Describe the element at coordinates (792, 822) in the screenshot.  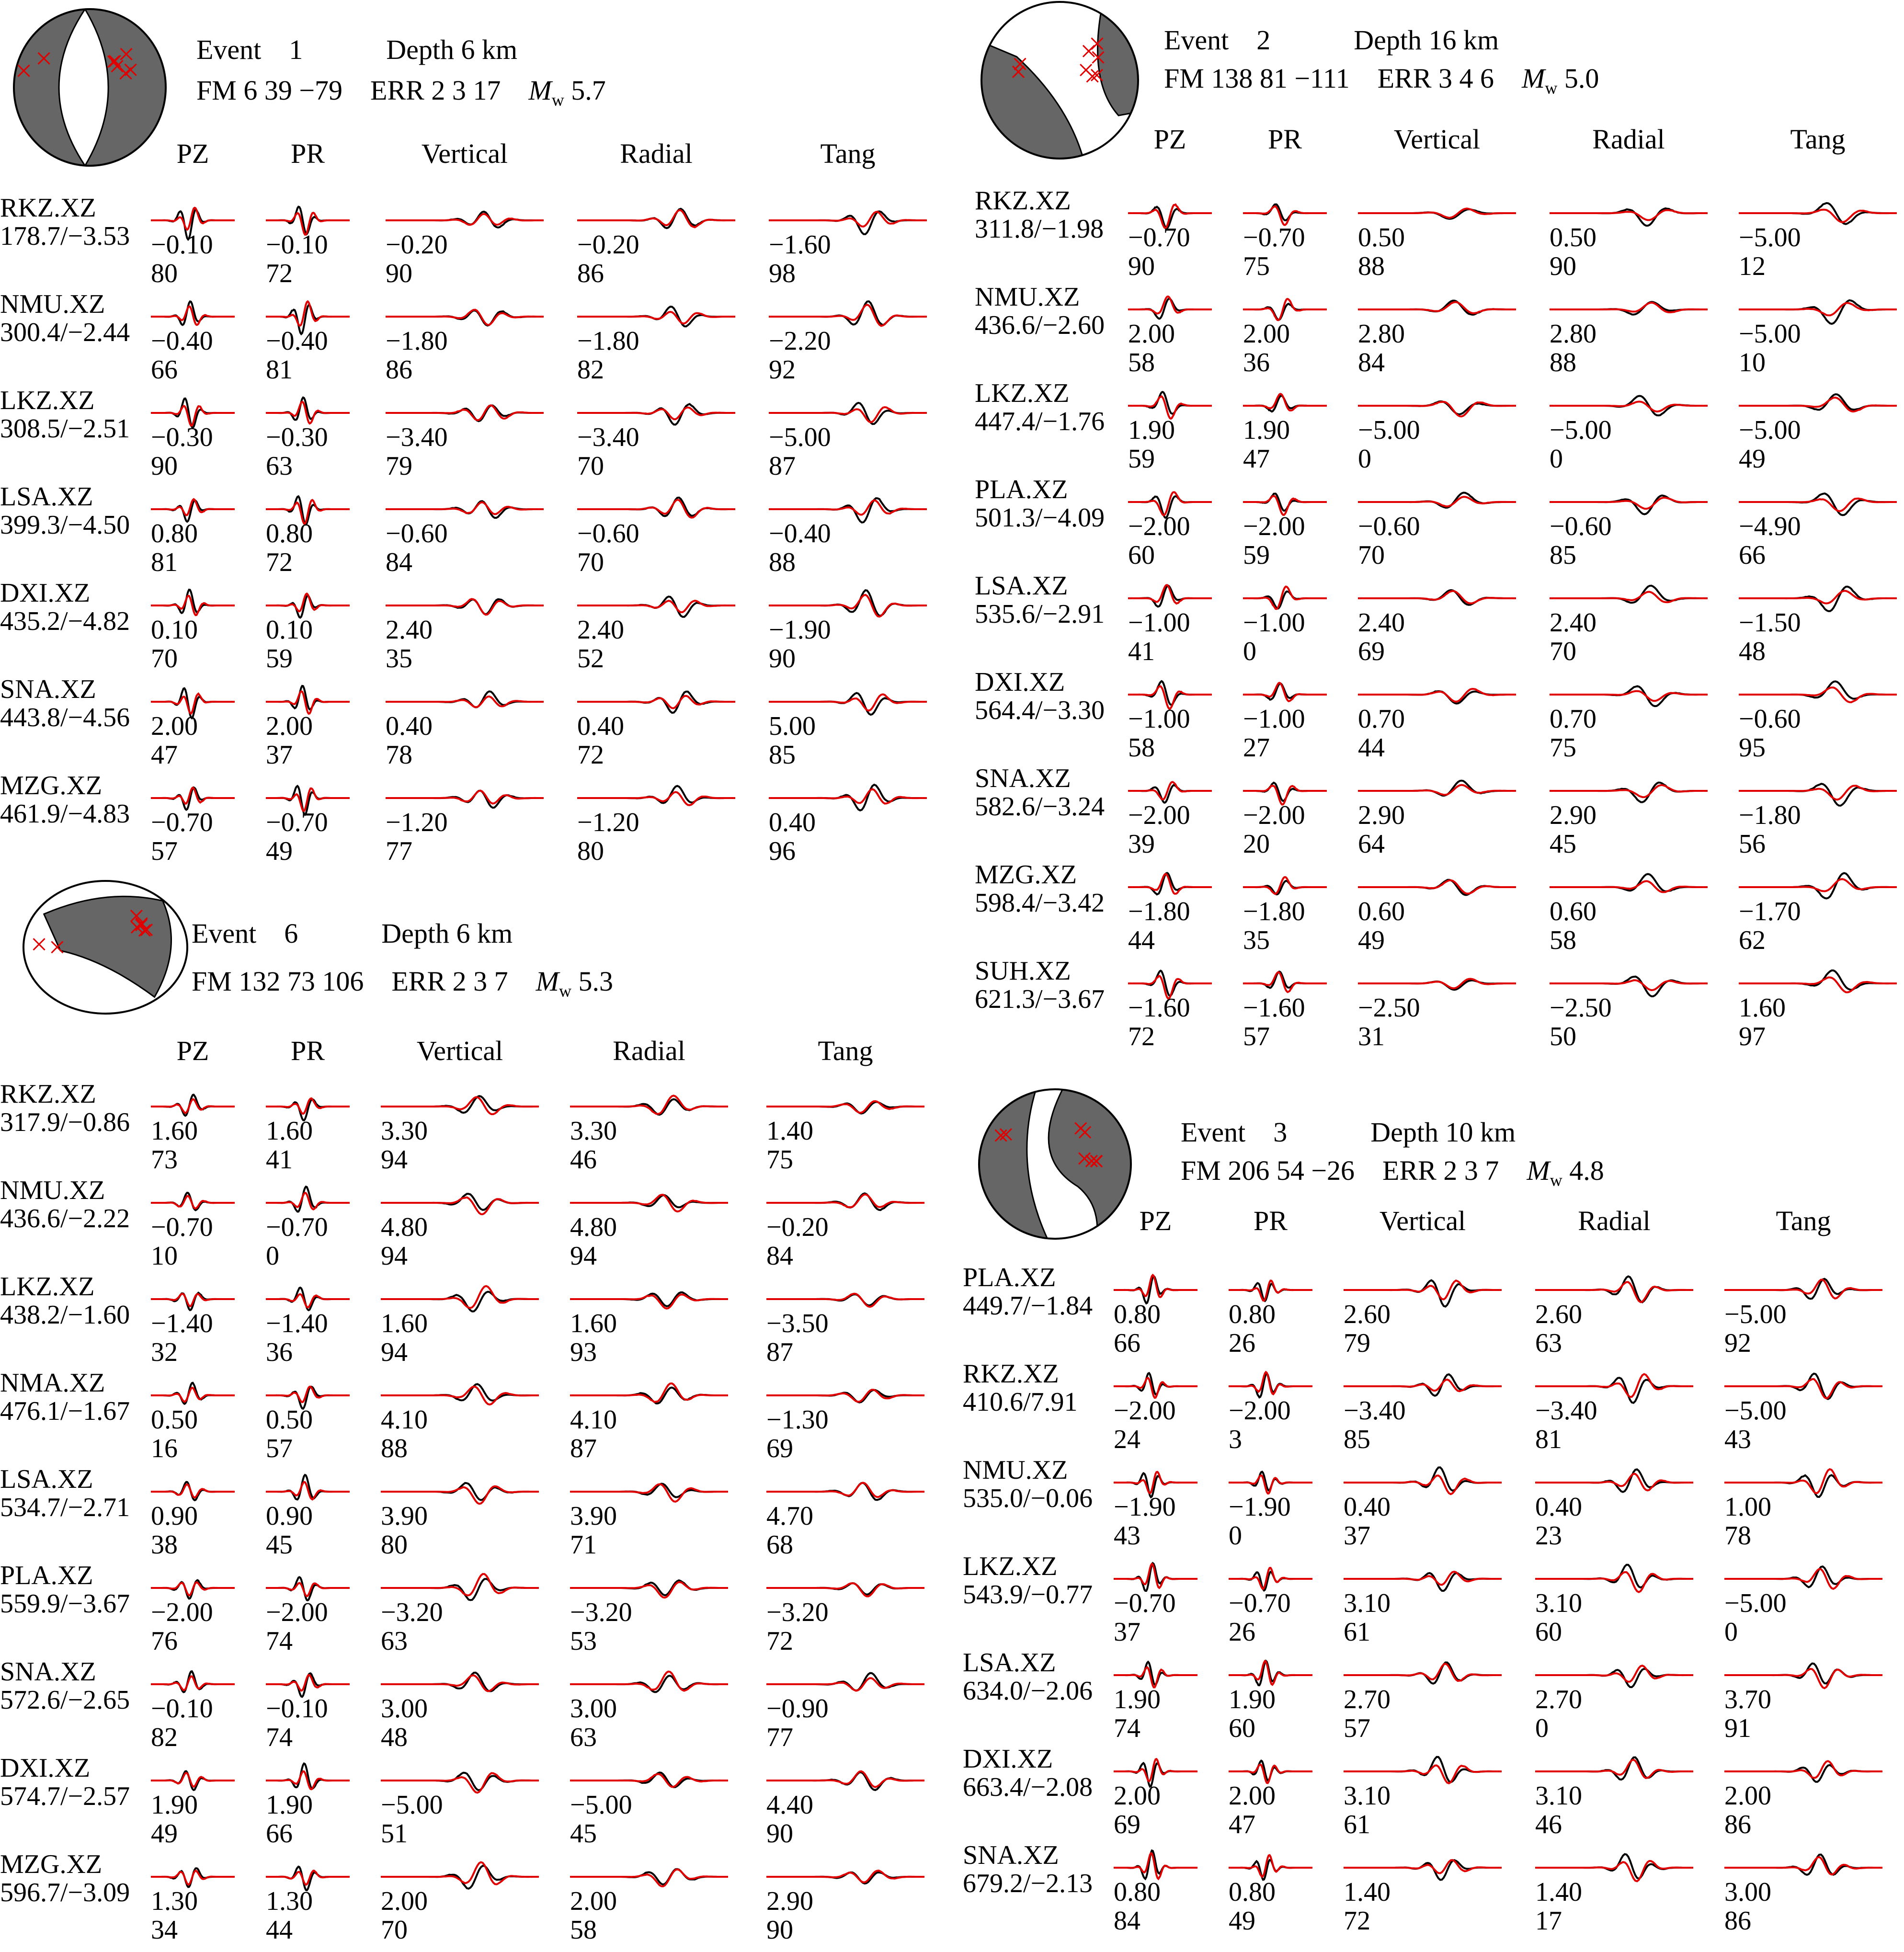
I see `time-shift-value: 0.40` at that location.